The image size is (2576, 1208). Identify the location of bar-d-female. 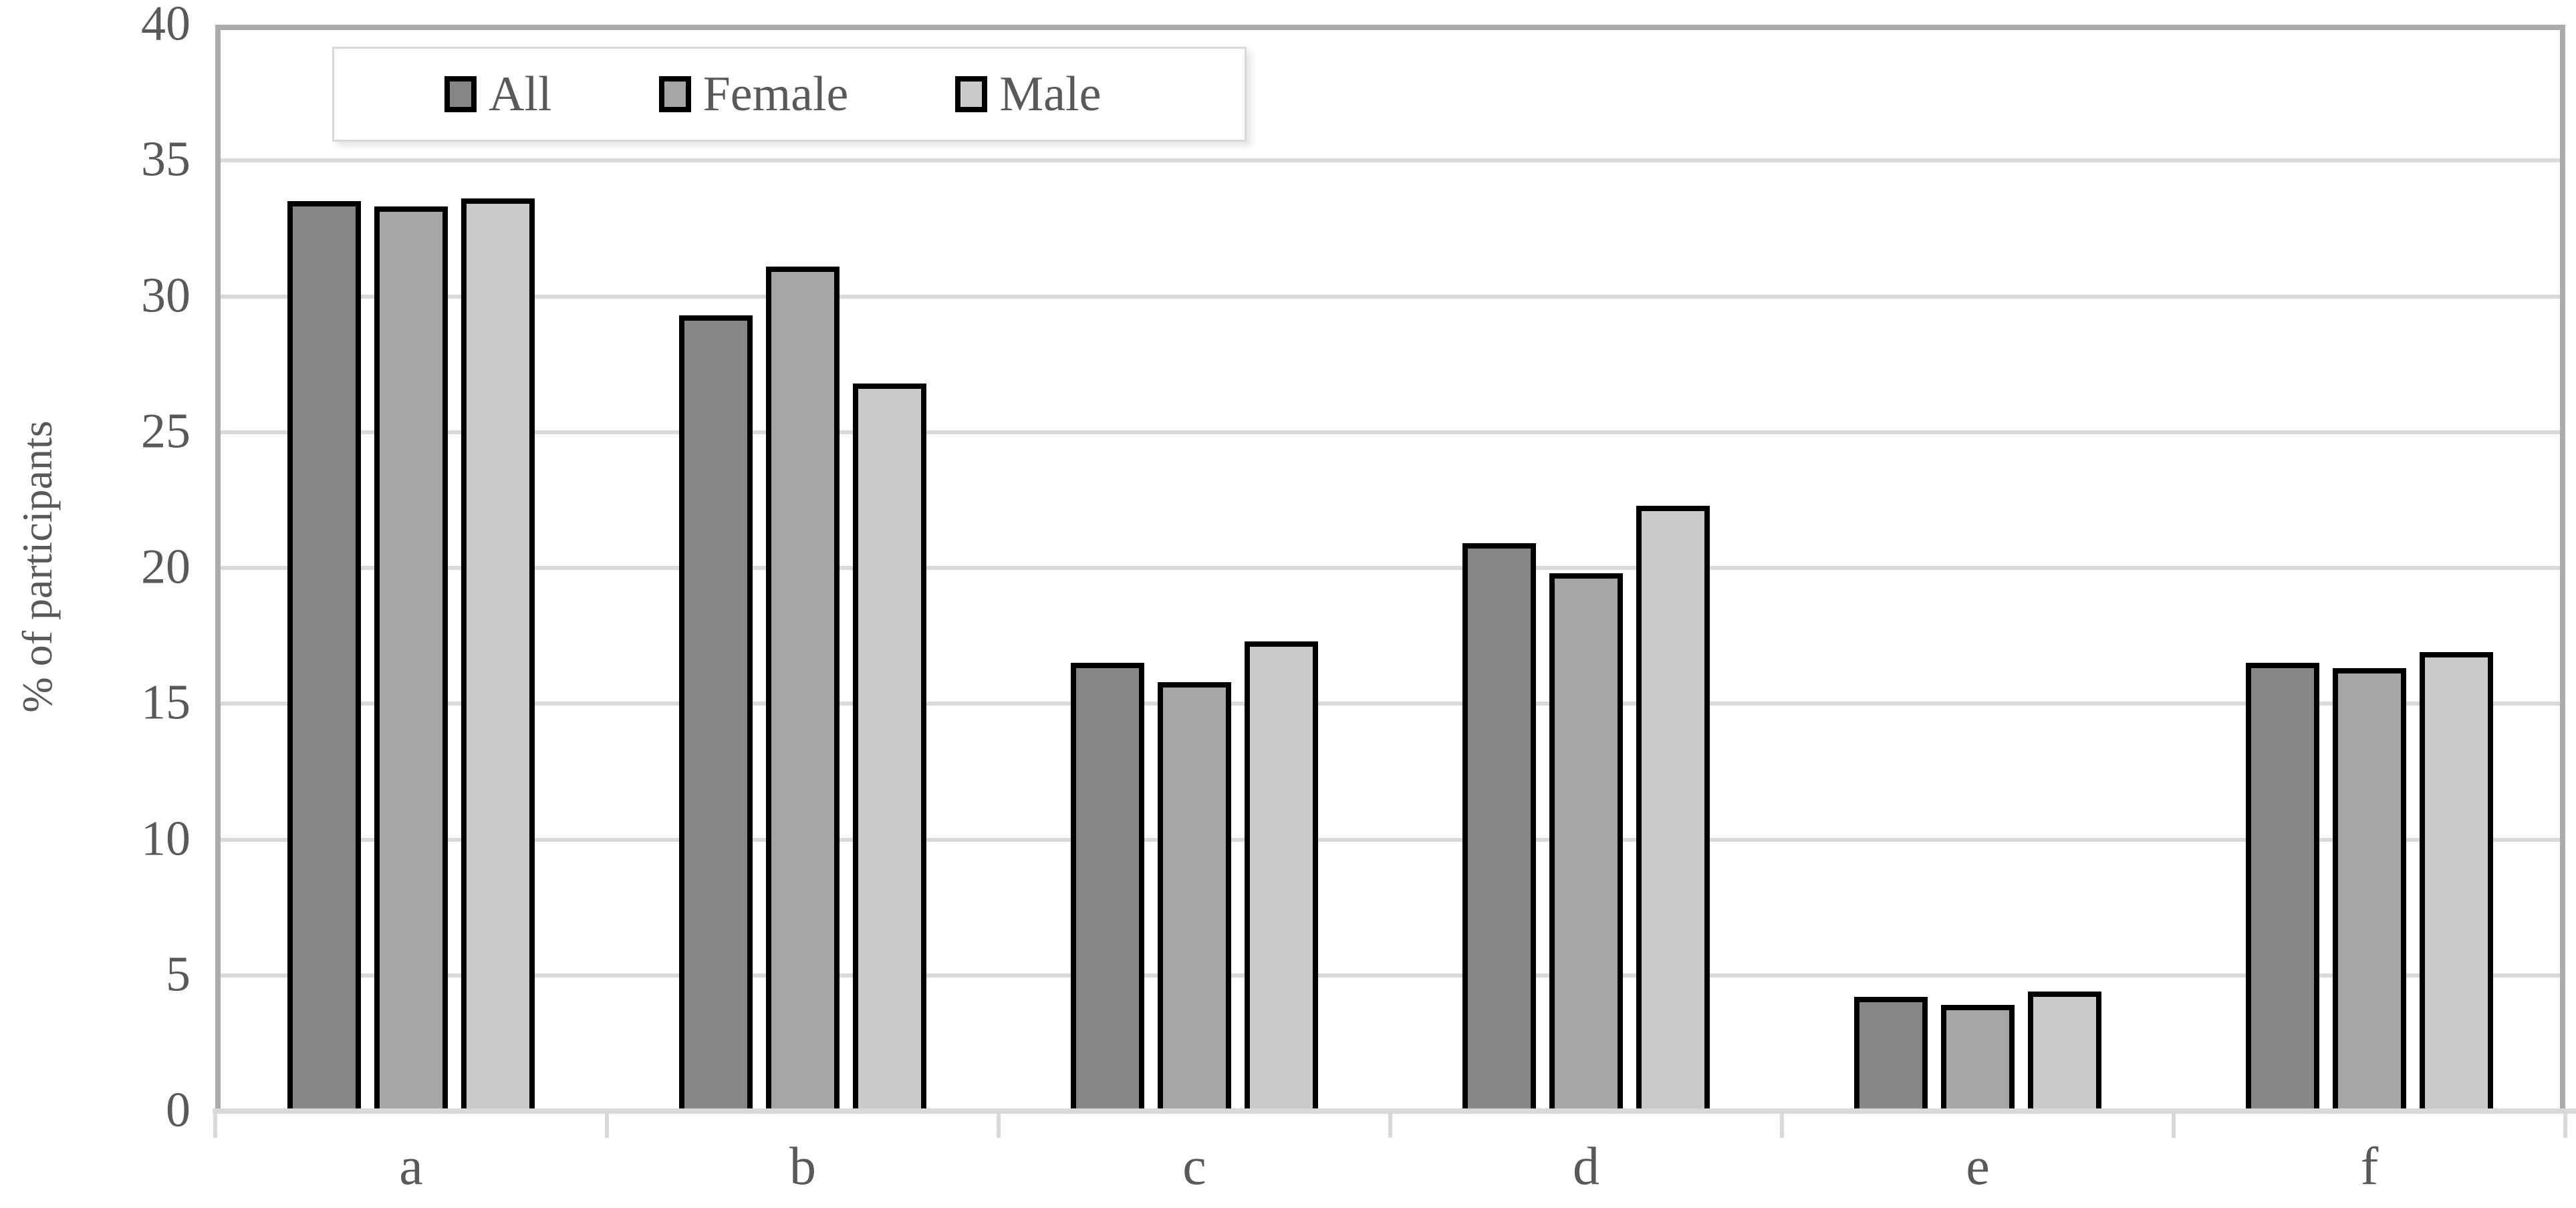
(1586, 842).